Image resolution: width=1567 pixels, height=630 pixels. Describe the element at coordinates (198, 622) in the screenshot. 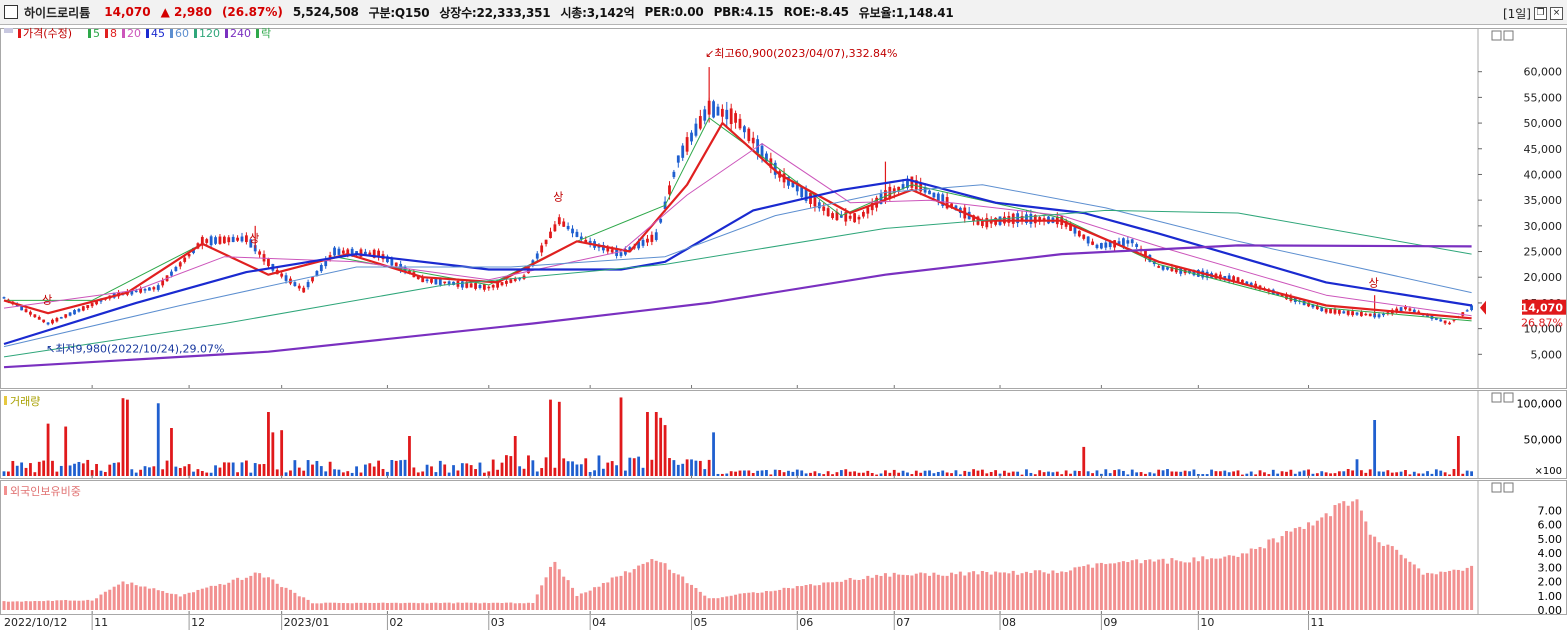

I see `x-tick-label: 12` at that location.